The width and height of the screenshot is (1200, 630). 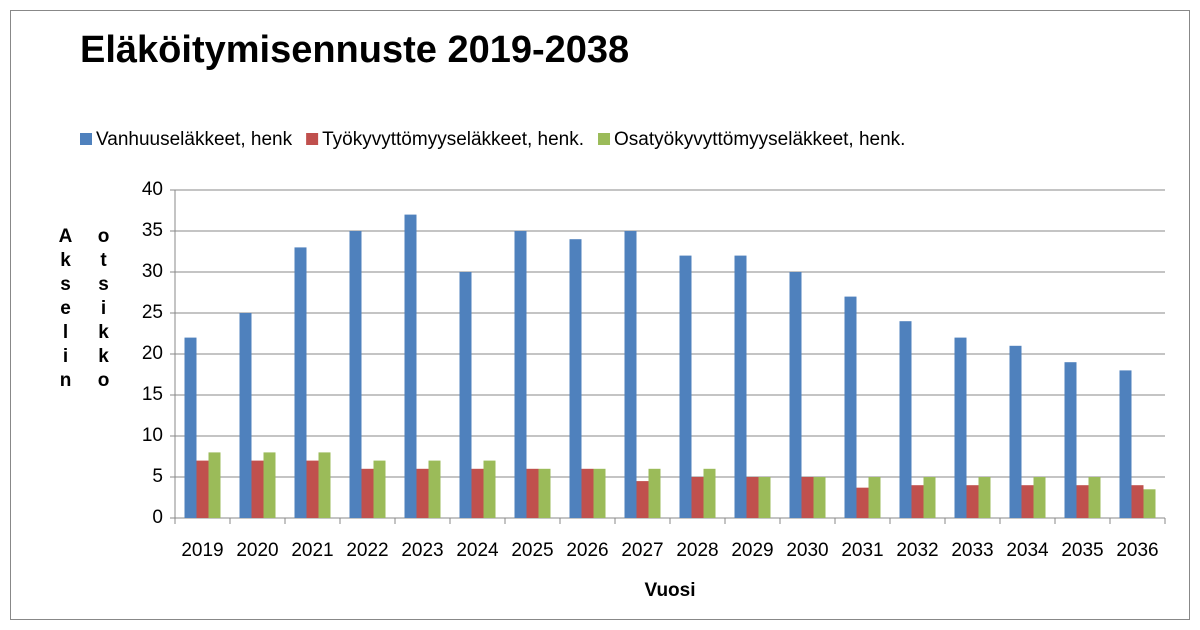 What do you see at coordinates (354, 50) in the screenshot?
I see `chart-title: Eläköitymisennuste 2019-2038` at bounding box center [354, 50].